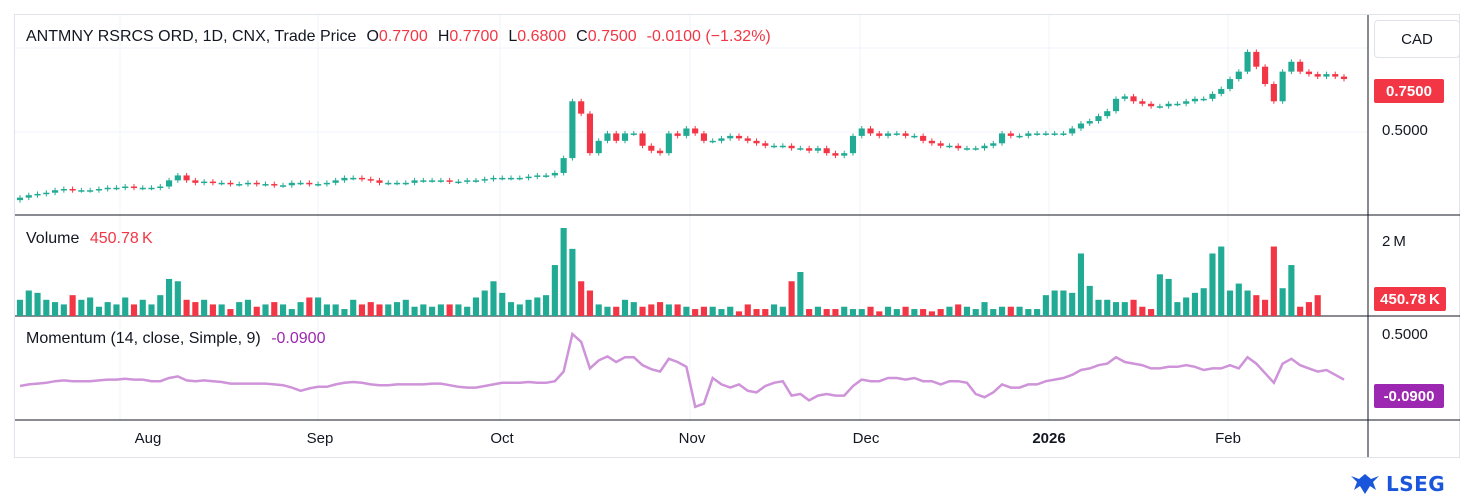  What do you see at coordinates (708, 36) in the screenshot?
I see `change-value: -0.0100 (−1.32%)` at bounding box center [708, 36].